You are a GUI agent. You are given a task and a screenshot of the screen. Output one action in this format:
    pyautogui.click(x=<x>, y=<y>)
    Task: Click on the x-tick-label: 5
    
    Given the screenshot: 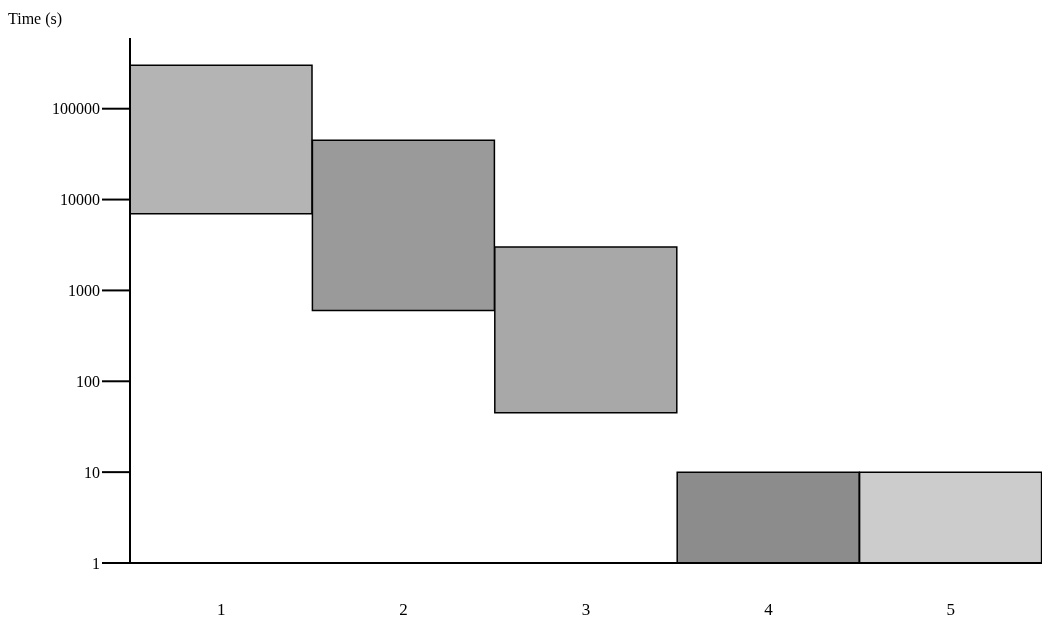 What is the action you would take?
    pyautogui.click(x=951, y=610)
    